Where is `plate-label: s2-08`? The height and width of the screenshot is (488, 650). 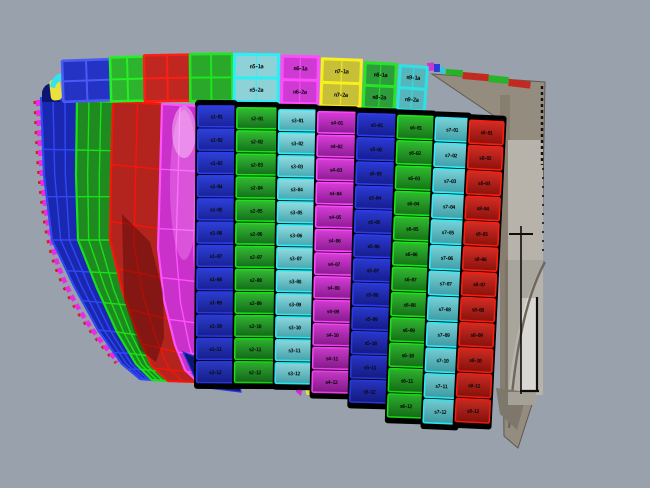
plate-label: s2-08 is located at coordinates (255, 281).